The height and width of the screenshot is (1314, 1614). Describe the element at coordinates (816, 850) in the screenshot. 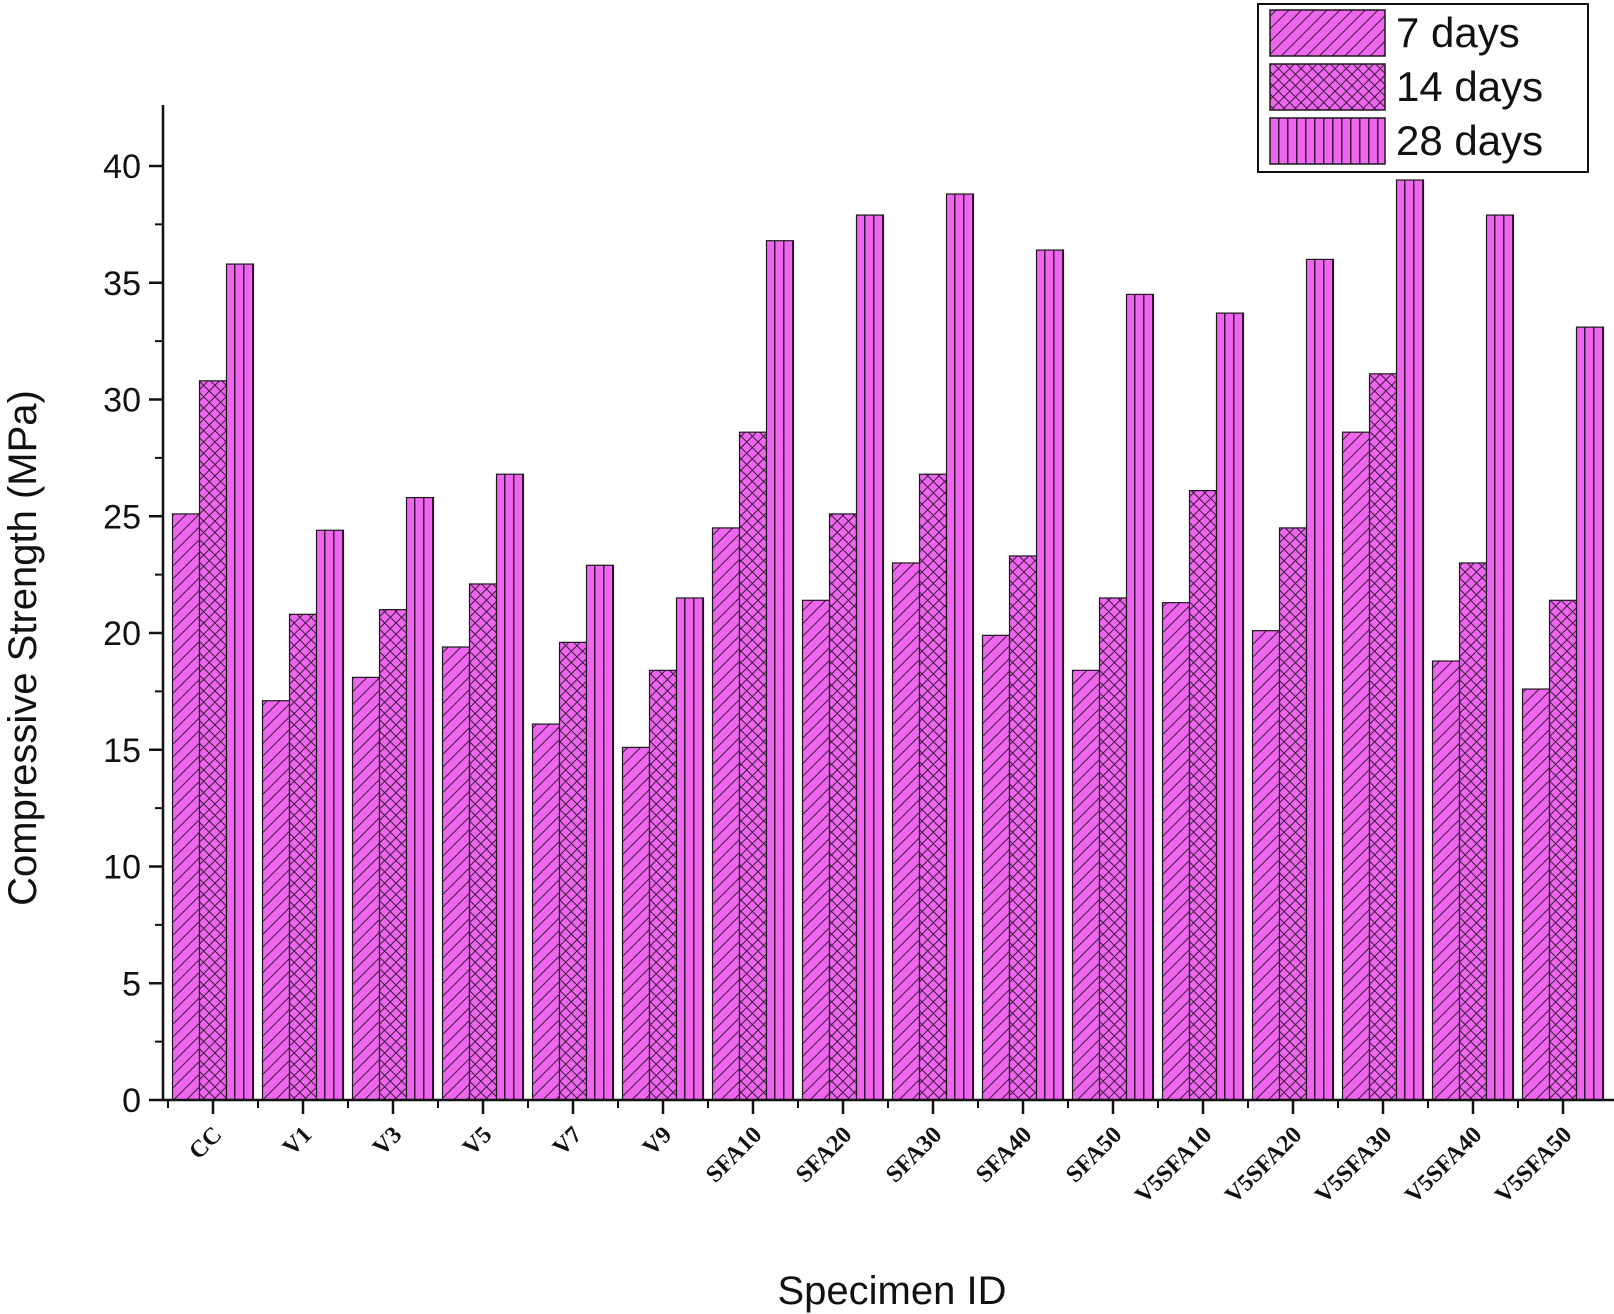

I see `bar-sfa20-7-days` at that location.